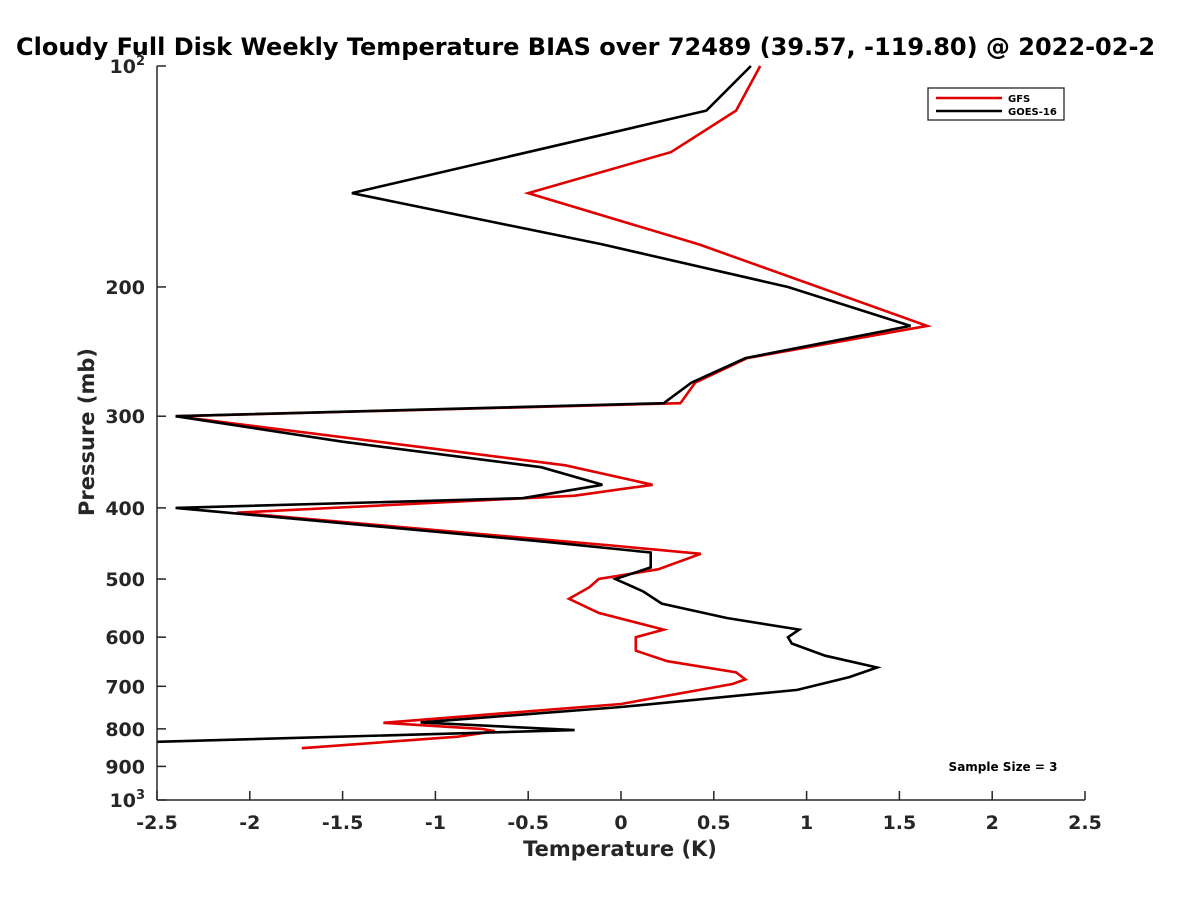  Describe the element at coordinates (343, 823) in the screenshot. I see `x-tick-label: -1.5` at that location.